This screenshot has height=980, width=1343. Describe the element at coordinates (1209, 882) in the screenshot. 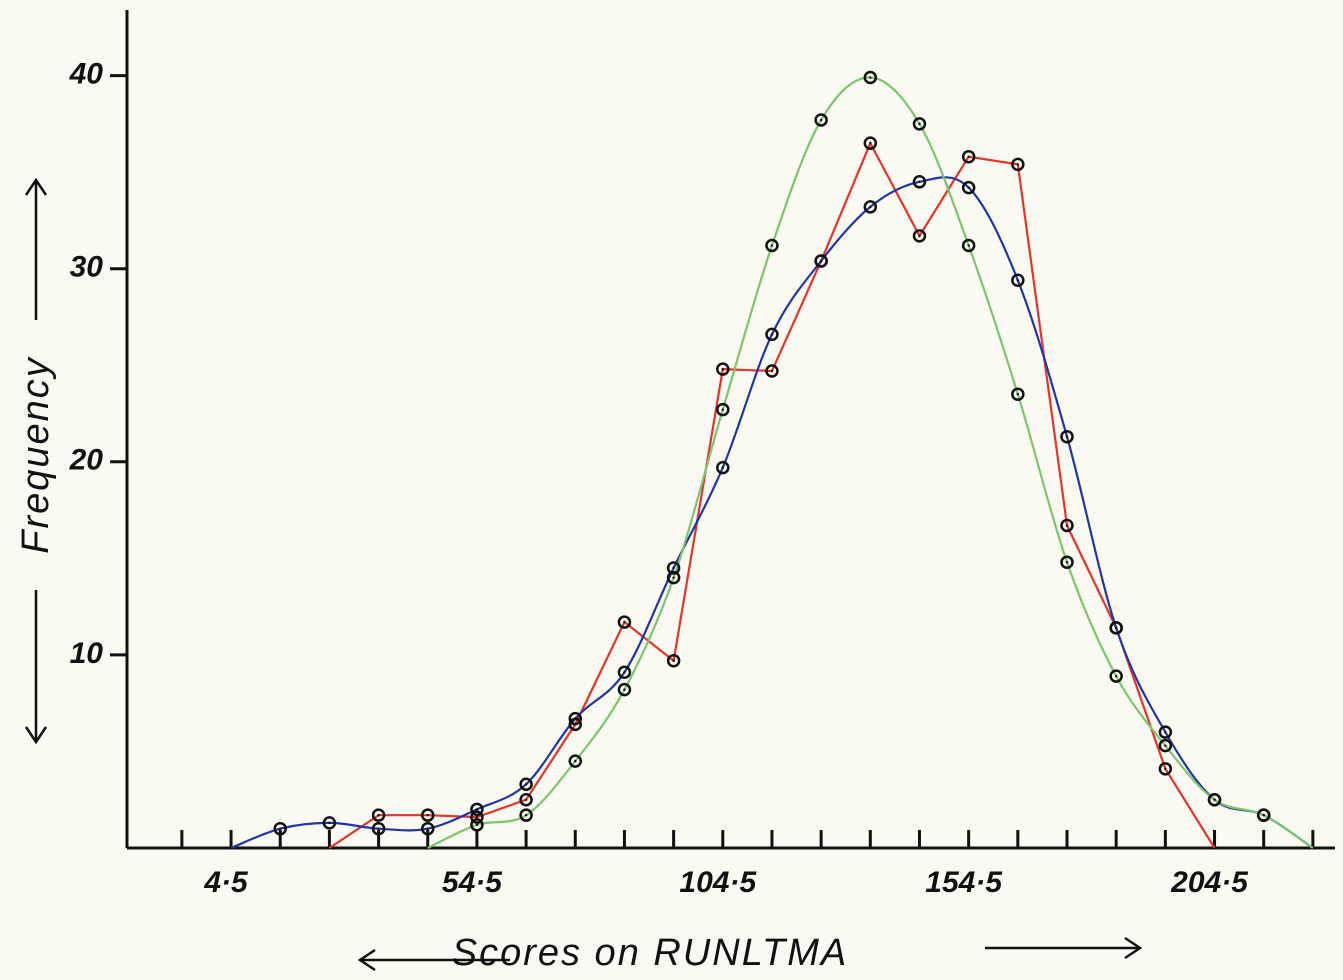

I see `x-tick-label: 204·5` at that location.